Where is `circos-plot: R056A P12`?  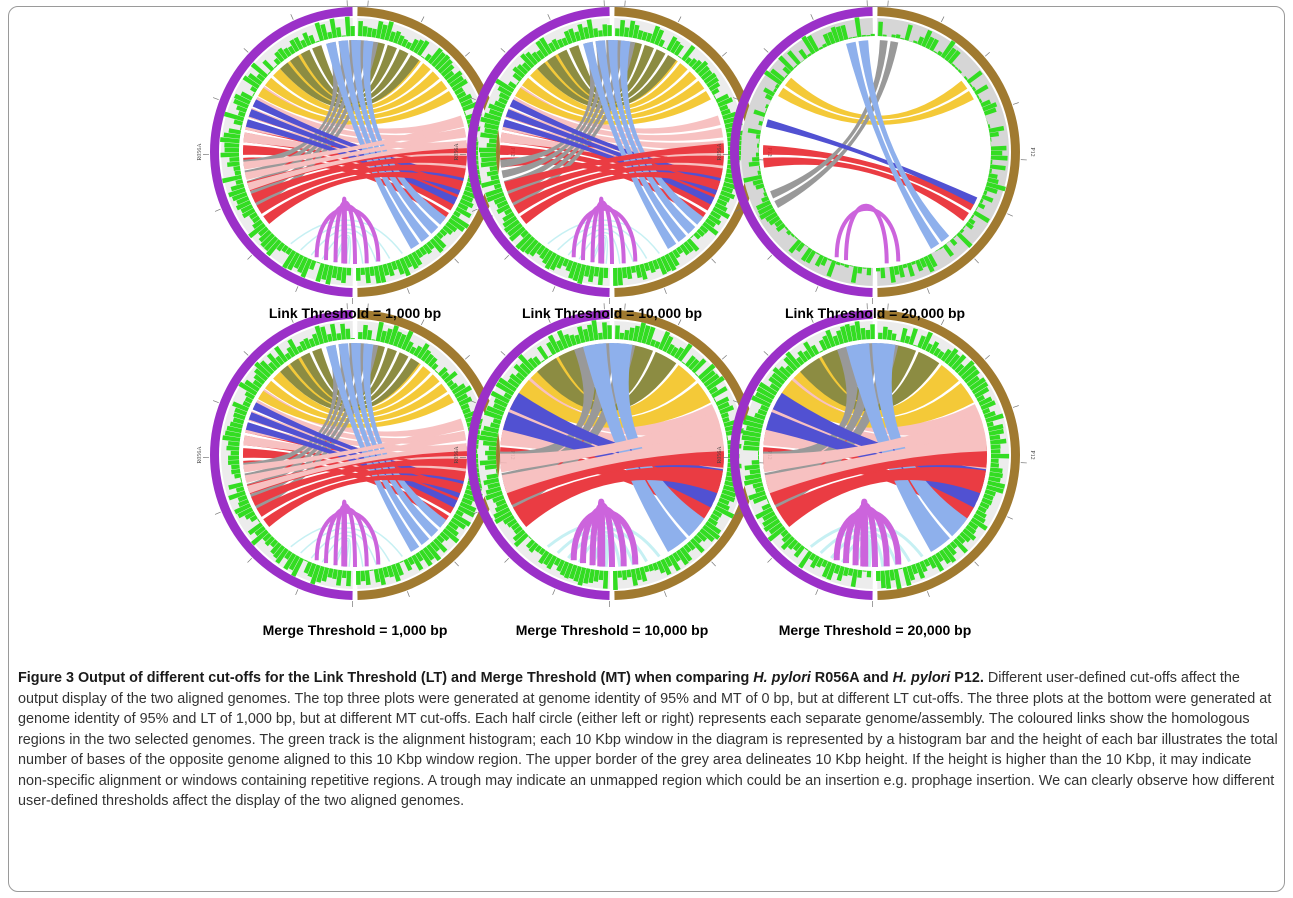
circos-plot: R056A P12 is located at coordinates (876, 455).